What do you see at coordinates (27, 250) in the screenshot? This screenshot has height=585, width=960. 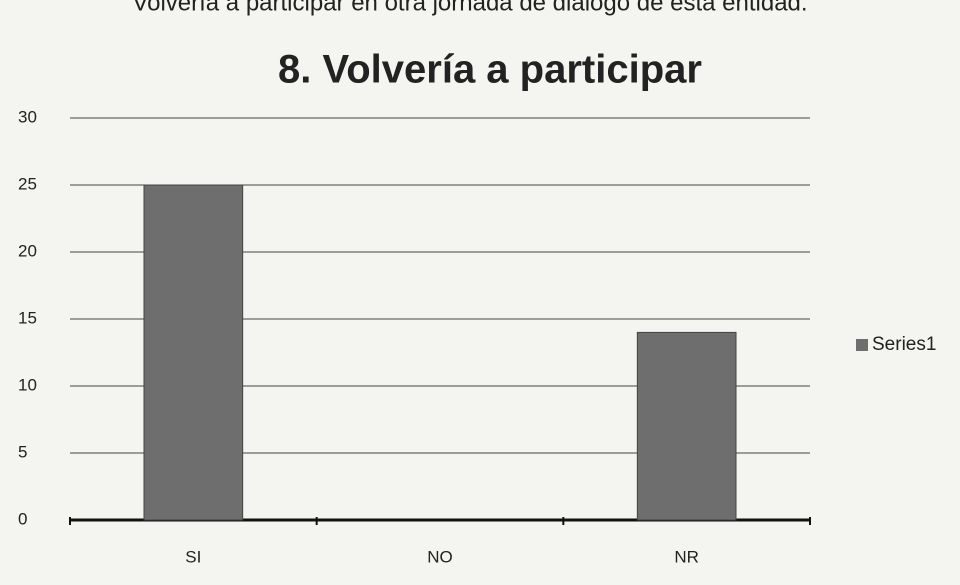 I see `y-tick-label: 20` at bounding box center [27, 250].